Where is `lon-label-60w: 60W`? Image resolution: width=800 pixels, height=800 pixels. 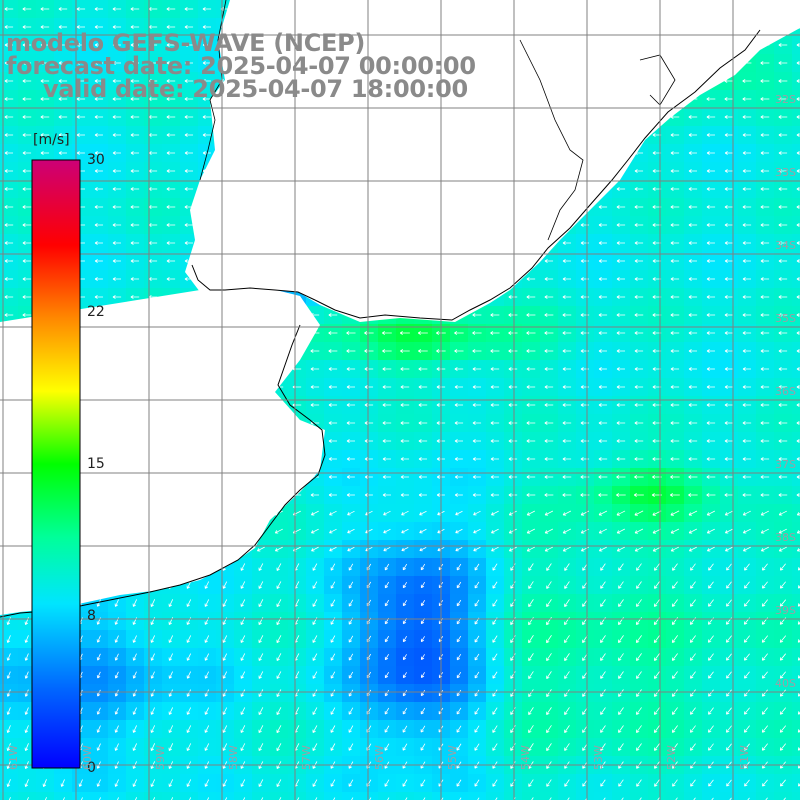 lon-label-60w: 60W is located at coordinates (87, 757).